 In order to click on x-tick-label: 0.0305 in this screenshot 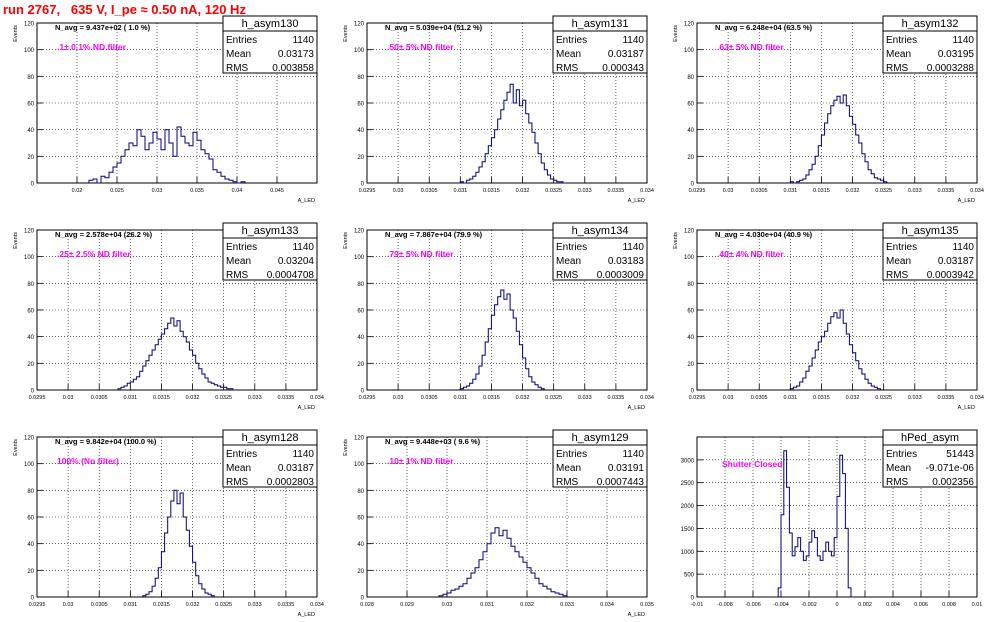, I will do `click(99, 605)`.